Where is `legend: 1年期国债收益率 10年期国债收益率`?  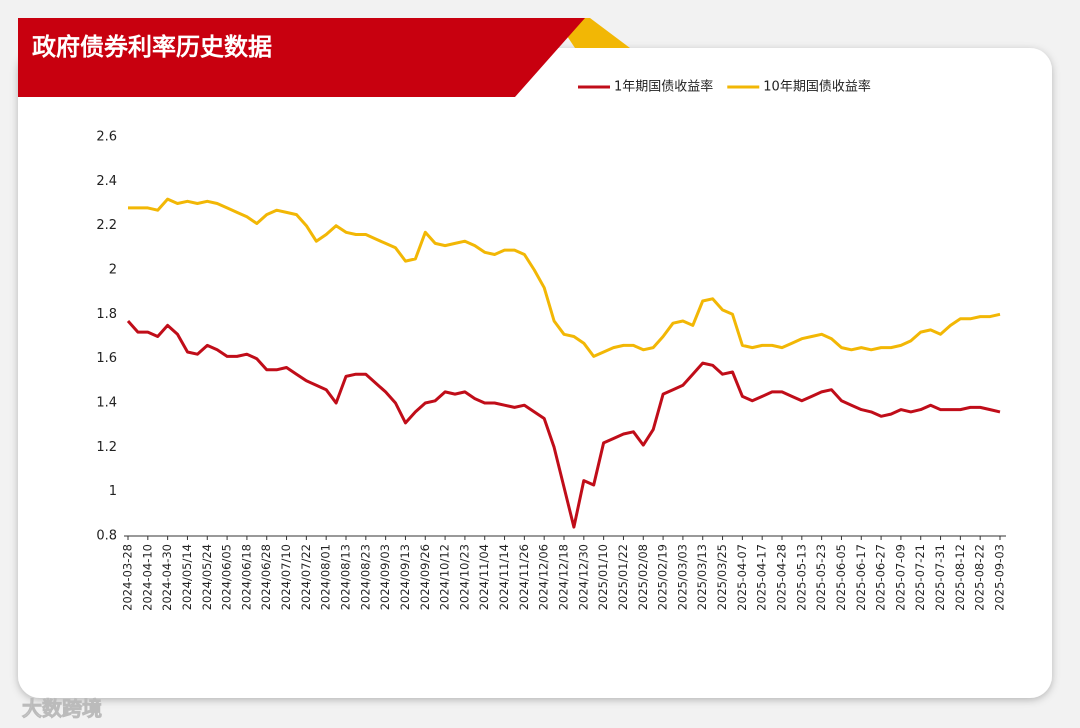
legend: 1年期国债收益率 10年期国债收益率 is located at coordinates (724, 87).